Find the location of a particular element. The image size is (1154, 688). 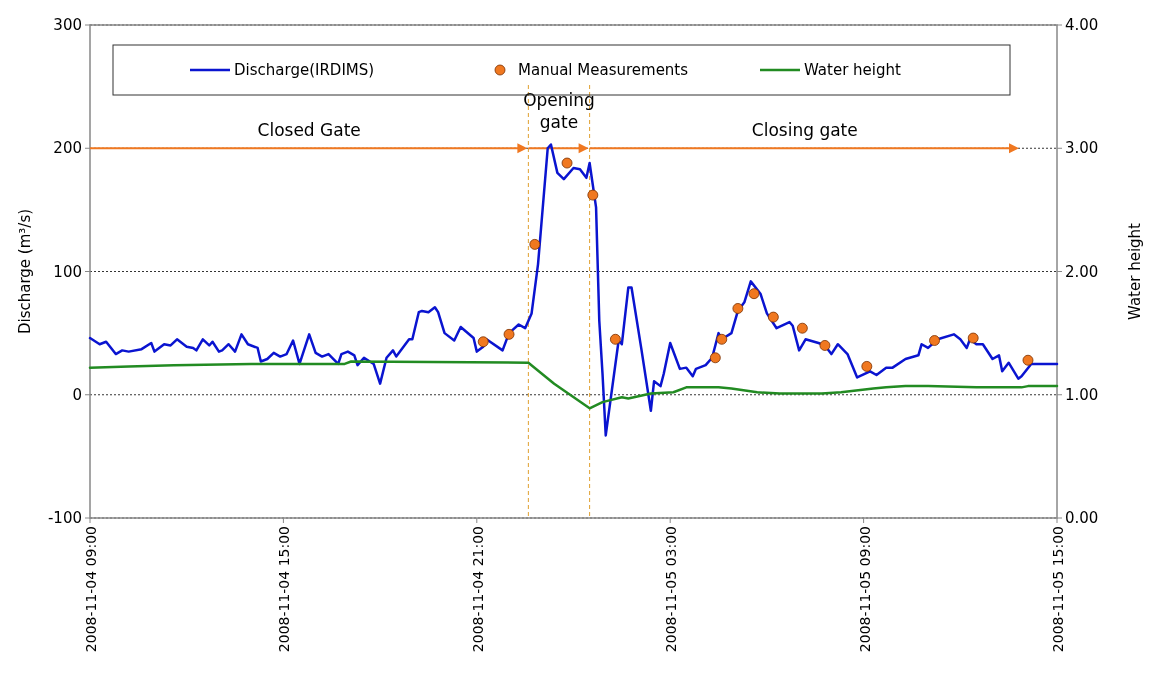

legend-label: Water height is located at coordinates (853, 70).